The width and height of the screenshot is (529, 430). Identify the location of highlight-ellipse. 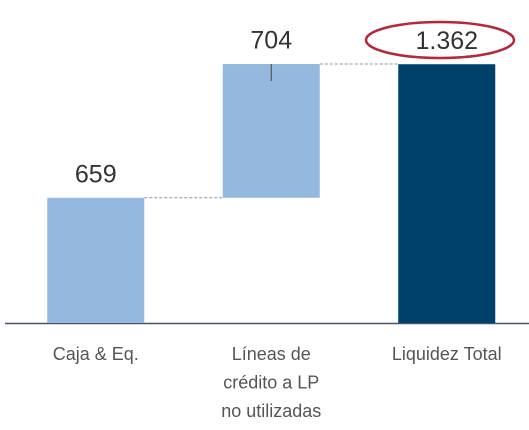
(440, 40).